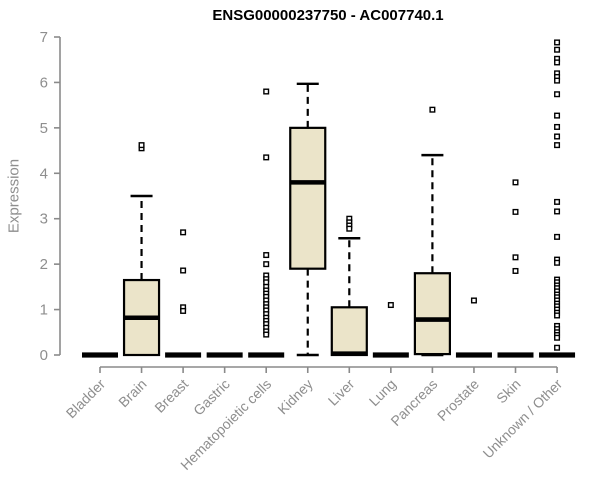 This screenshot has height=500, width=600. What do you see at coordinates (557, 355) in the screenshot?
I see `zero-bar-unknown-other` at bounding box center [557, 355].